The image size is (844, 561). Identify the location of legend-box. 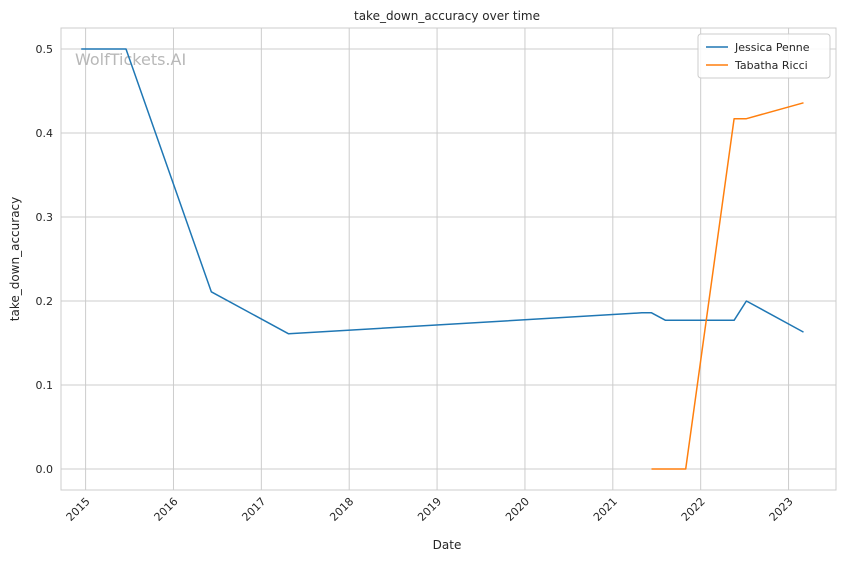
(764, 56).